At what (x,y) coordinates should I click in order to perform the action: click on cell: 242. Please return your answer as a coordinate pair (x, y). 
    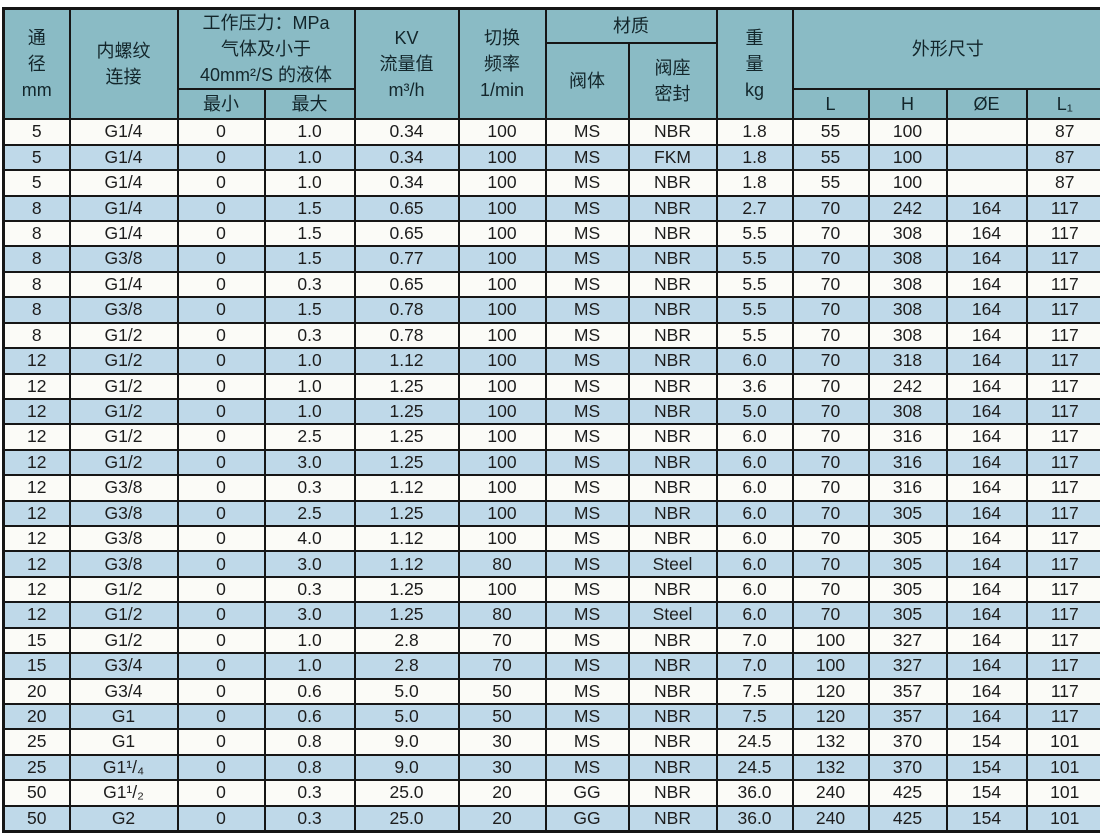
    Looking at the image, I should click on (907, 386).